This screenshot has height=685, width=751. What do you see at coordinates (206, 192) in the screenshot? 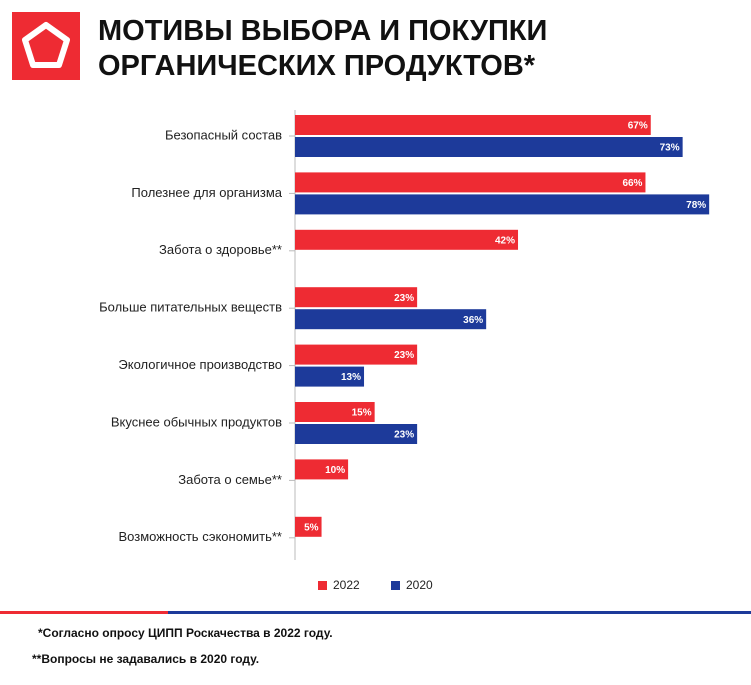
I see `category-label: Полезнее для организма` at bounding box center [206, 192].